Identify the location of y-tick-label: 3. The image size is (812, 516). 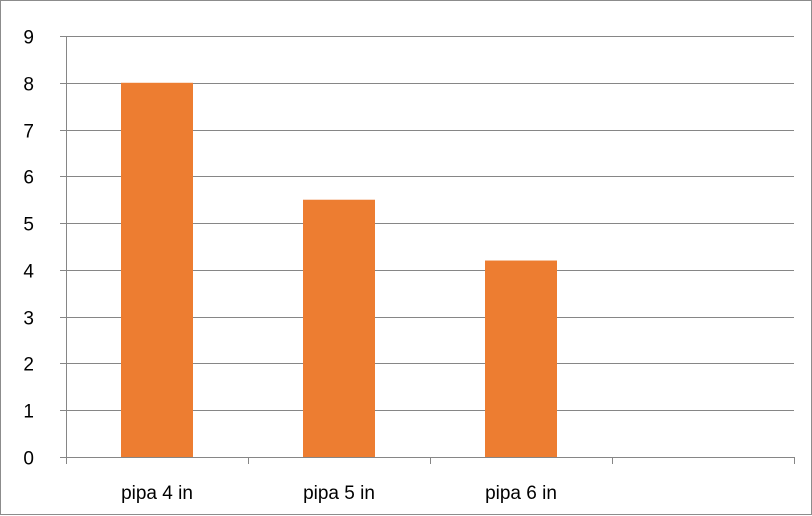
(28, 319).